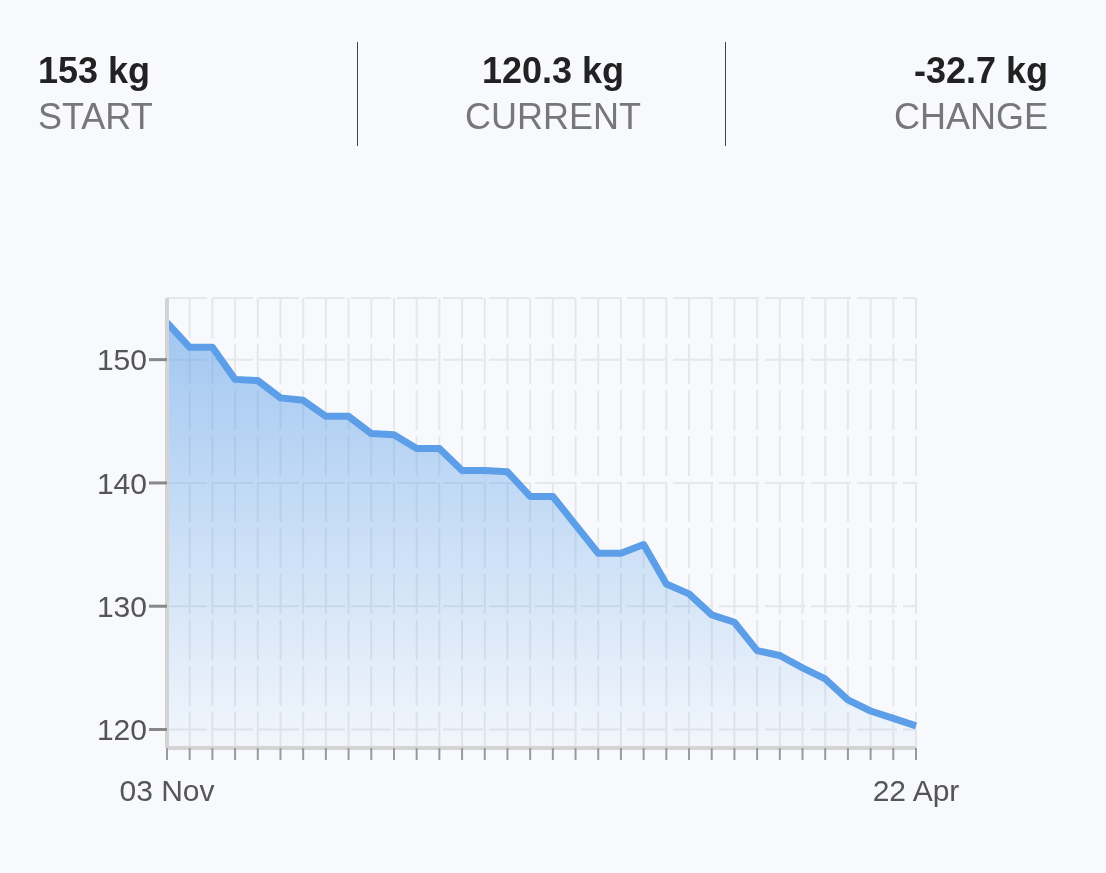 This screenshot has height=873, width=1106. I want to click on y-tick-label: 140, so click(121, 483).